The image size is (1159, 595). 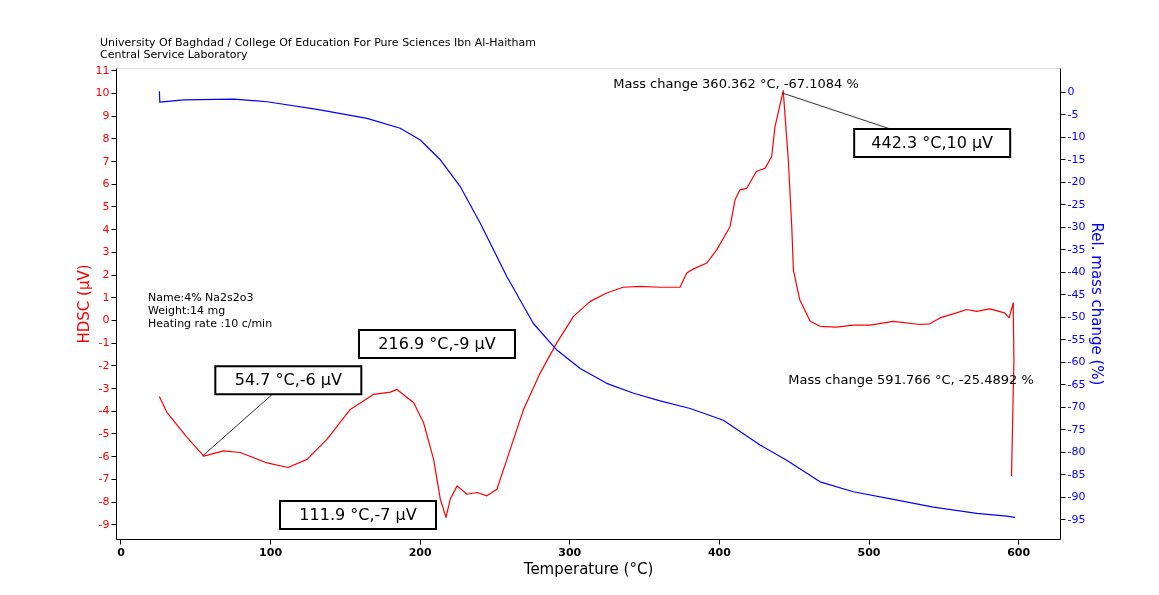 What do you see at coordinates (437, 343) in the screenshot?
I see `annotation: 216.9 °C,-9 µV` at bounding box center [437, 343].